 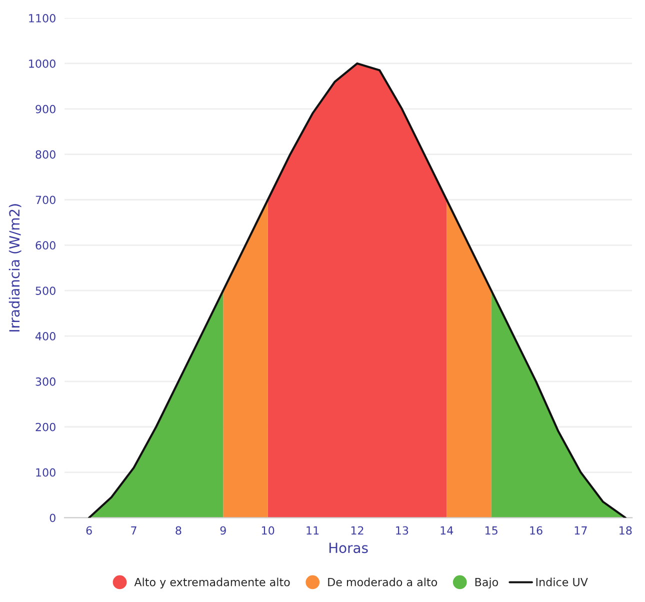 I want to click on x-tick-label: 14, so click(x=447, y=530).